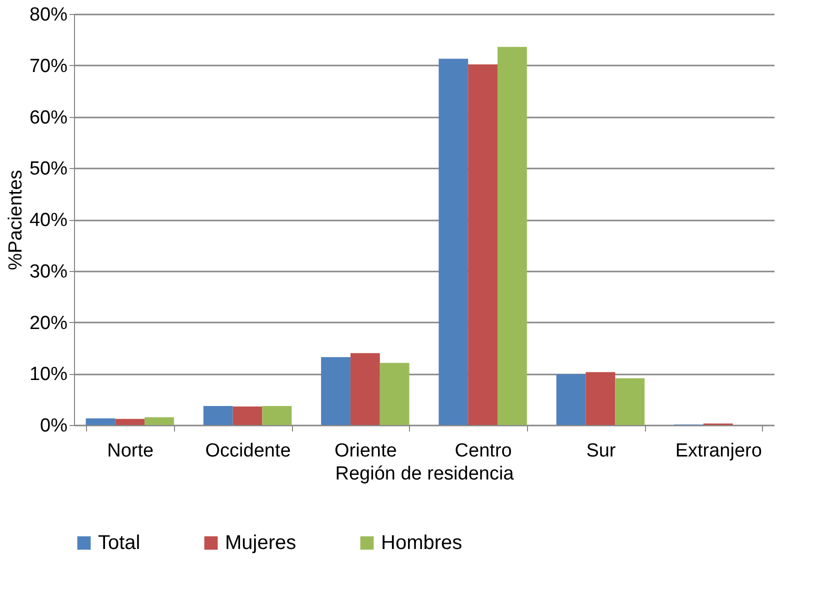 This screenshot has width=836, height=602. Describe the element at coordinates (119, 543) in the screenshot. I see `legend-label: Total` at that location.